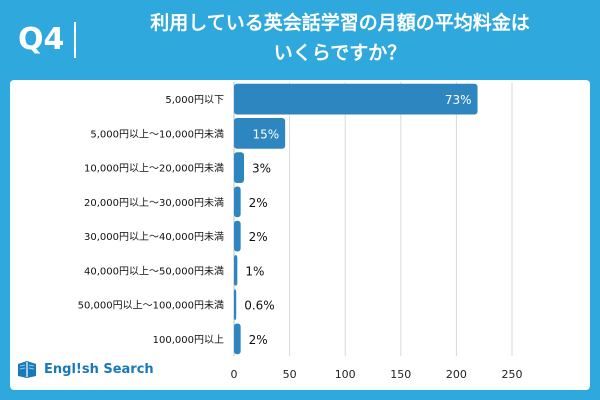 This screenshot has width=600, height=400. What do you see at coordinates (340, 53) in the screenshot?
I see `title-line-2: いくらですか？` at bounding box center [340, 53].